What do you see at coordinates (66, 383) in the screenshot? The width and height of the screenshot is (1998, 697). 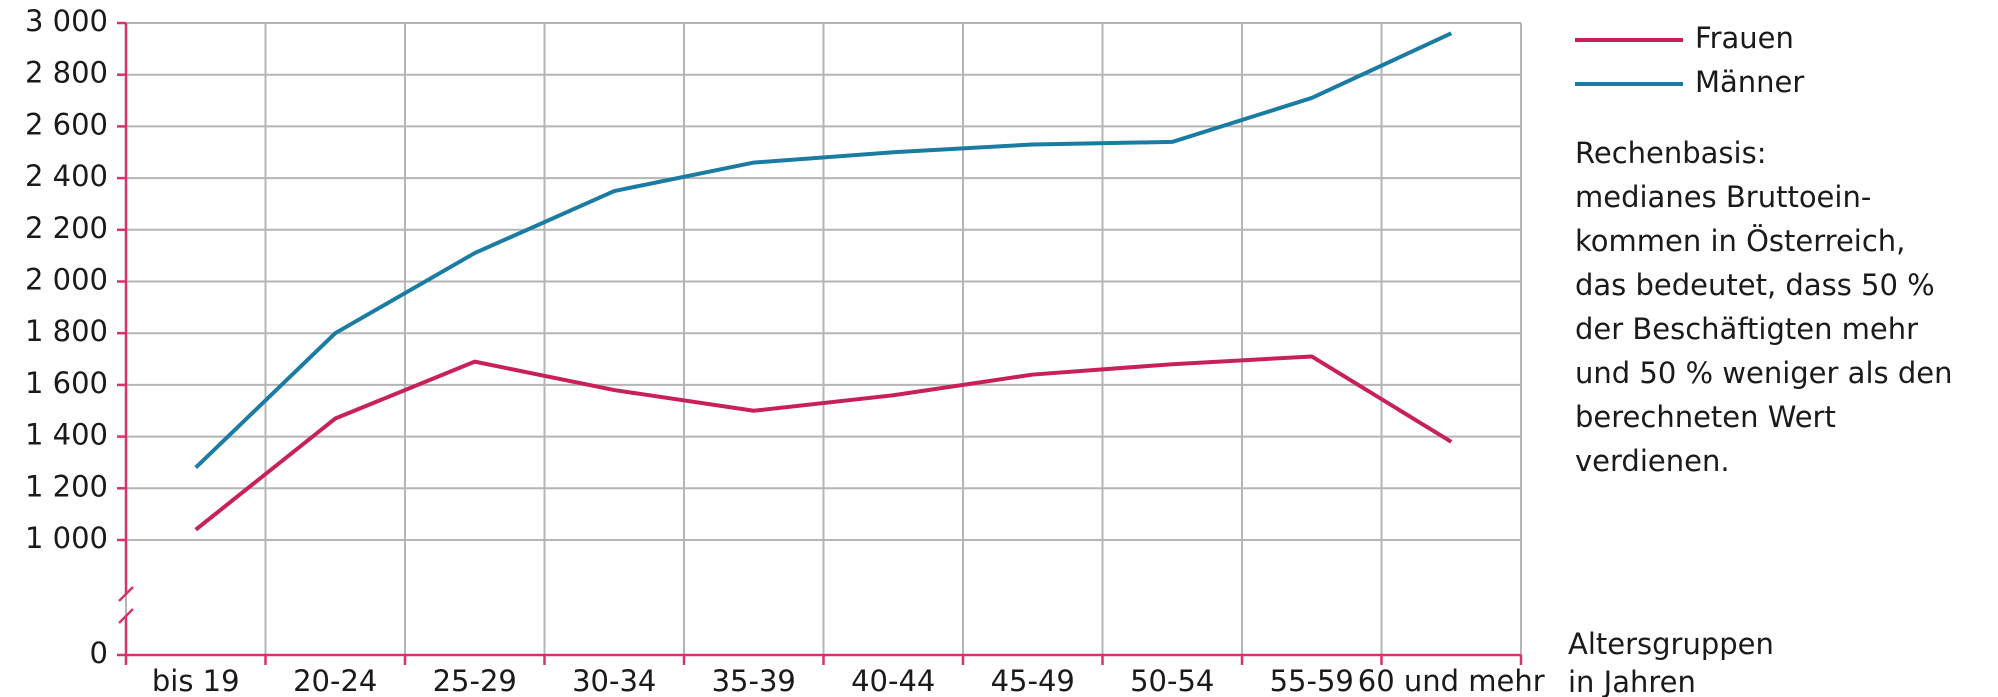 I see `y-tick-label: 1 600` at bounding box center [66, 383].